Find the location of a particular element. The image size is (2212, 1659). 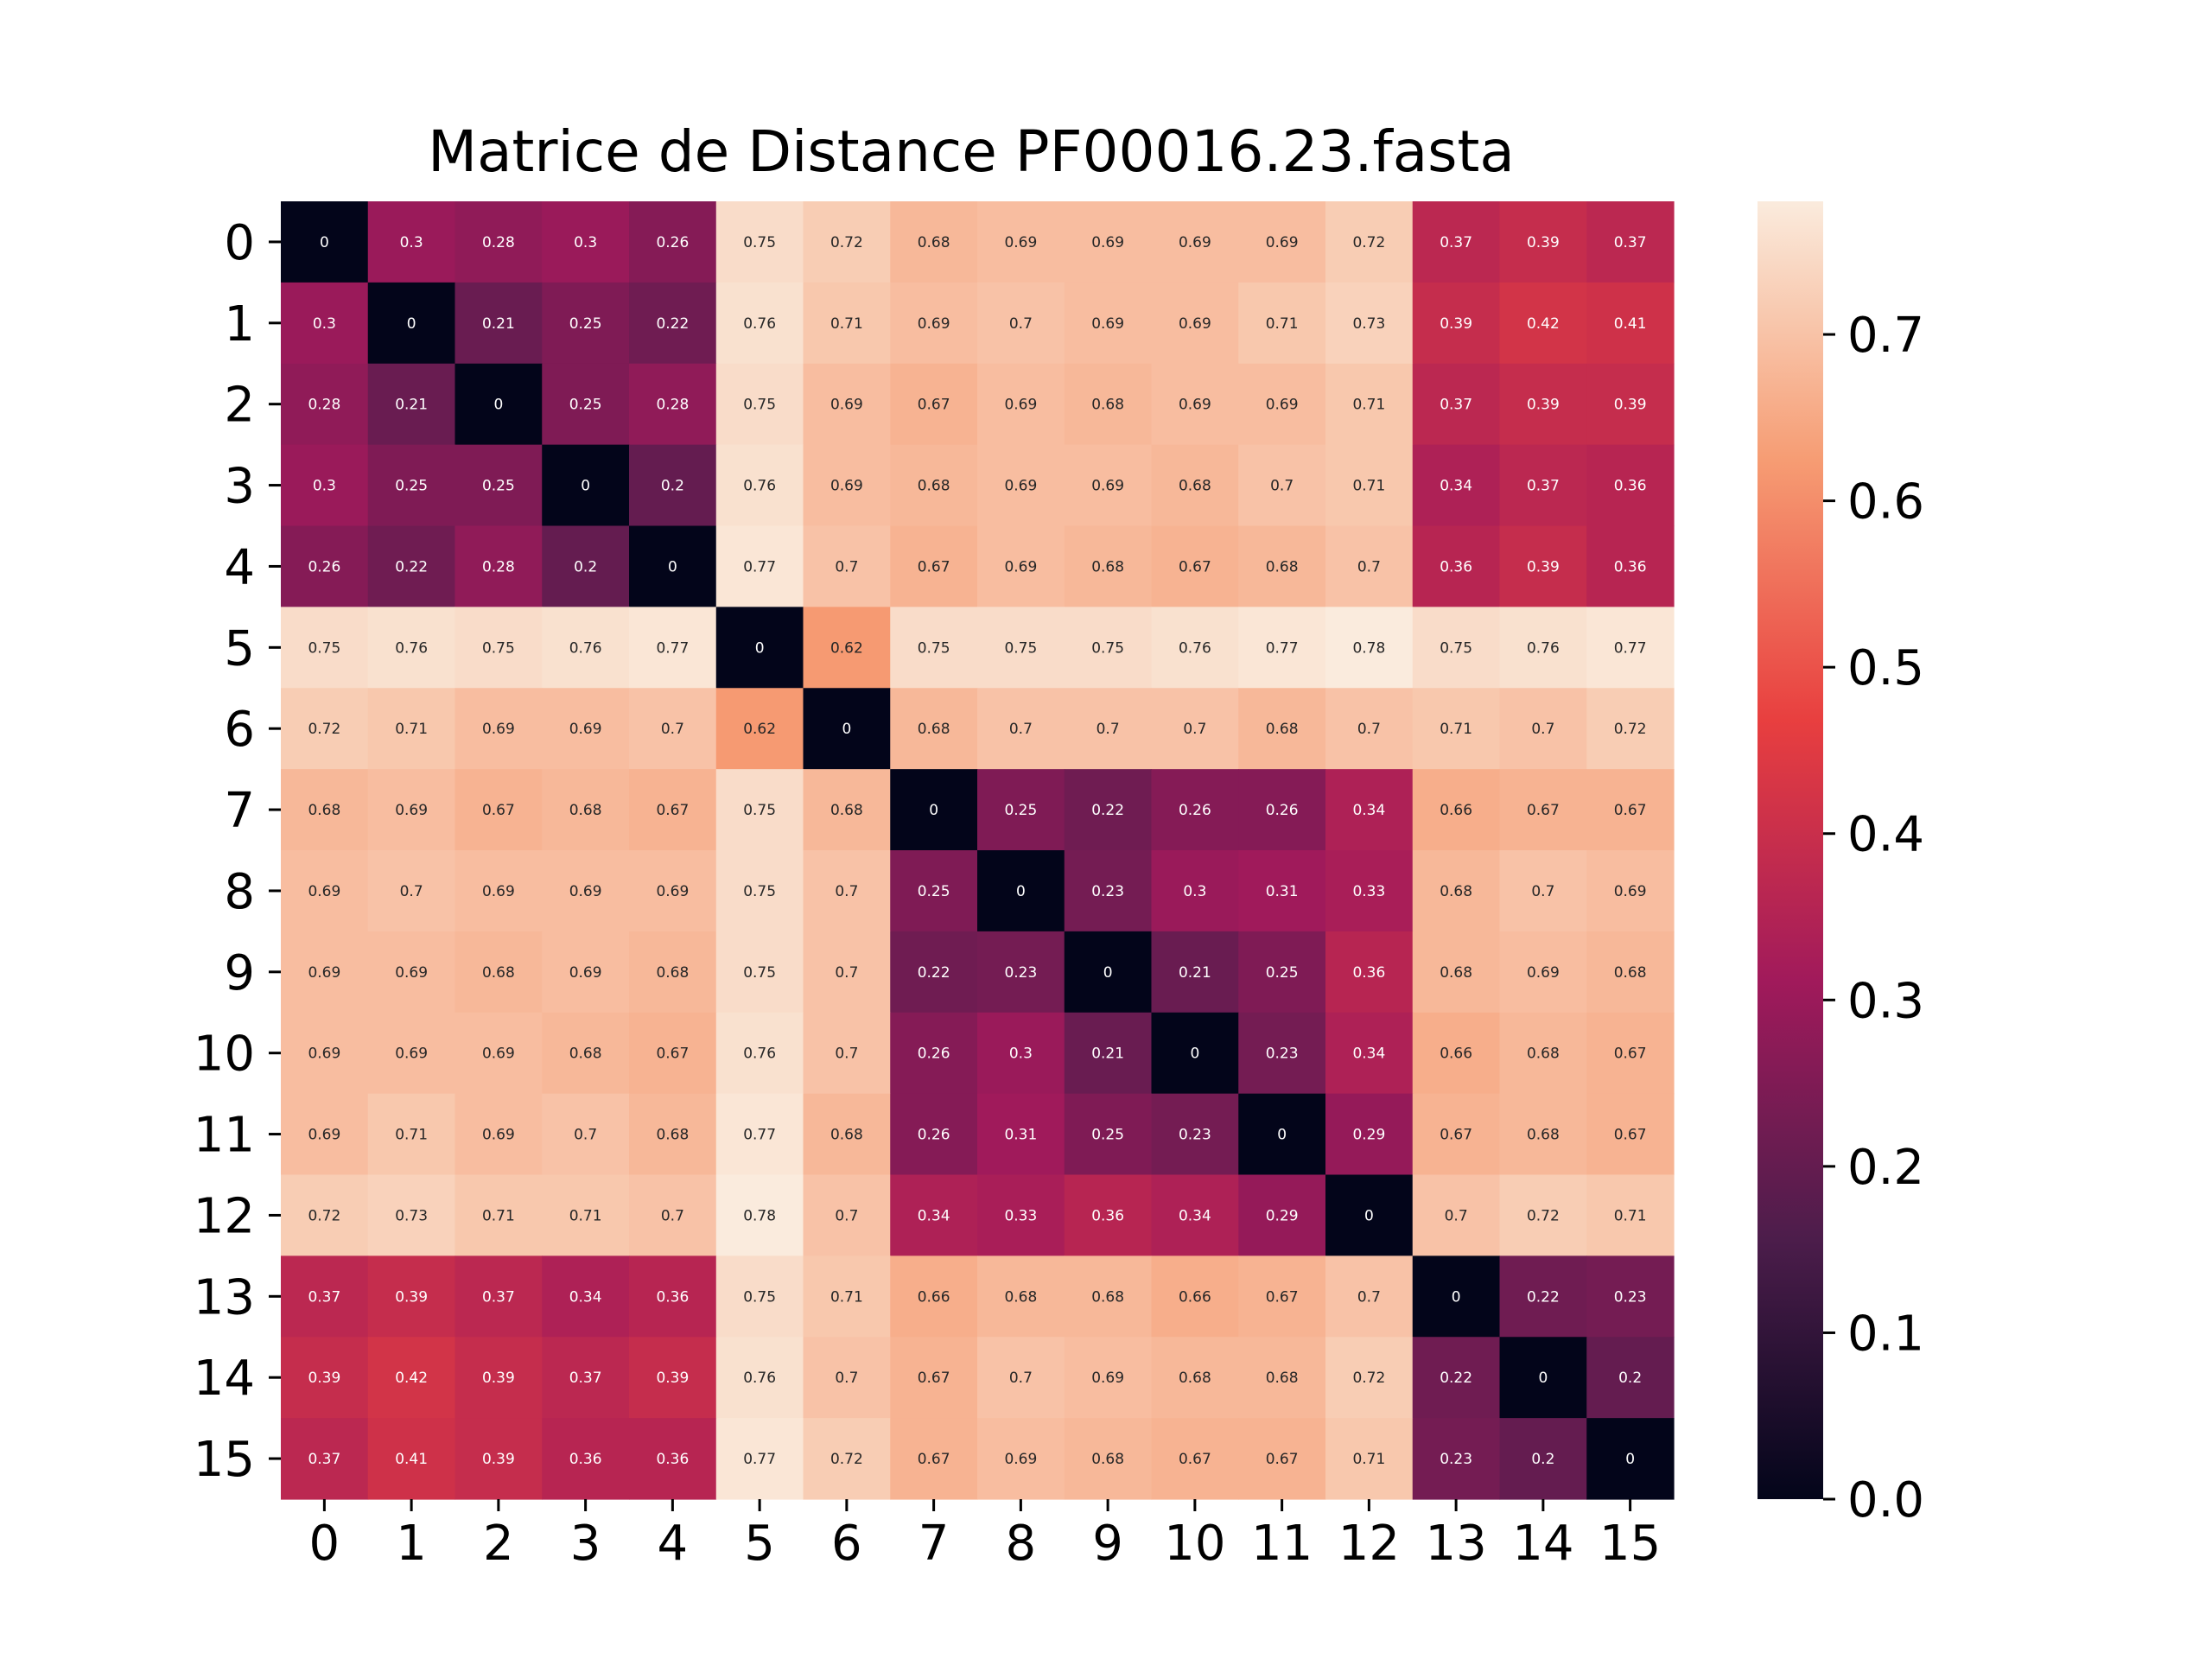

cell-value-13-2: 0.37 is located at coordinates (498, 1297).